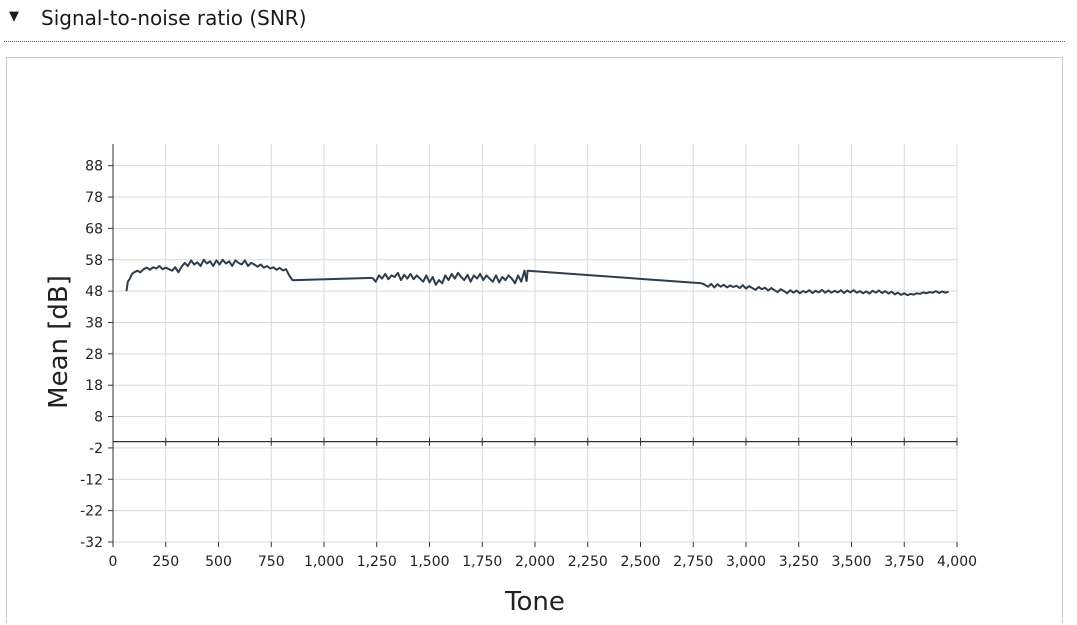  Describe the element at coordinates (94, 229) in the screenshot. I see `y-tick-label: 68` at that location.